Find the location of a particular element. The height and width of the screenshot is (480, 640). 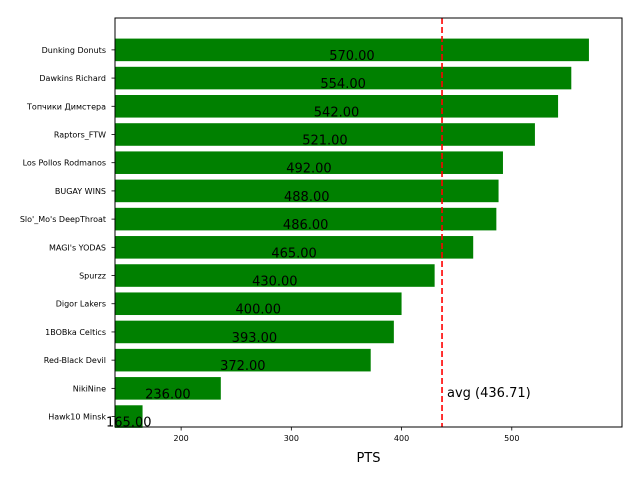

bar-value-label: 393.00 is located at coordinates (255, 338).